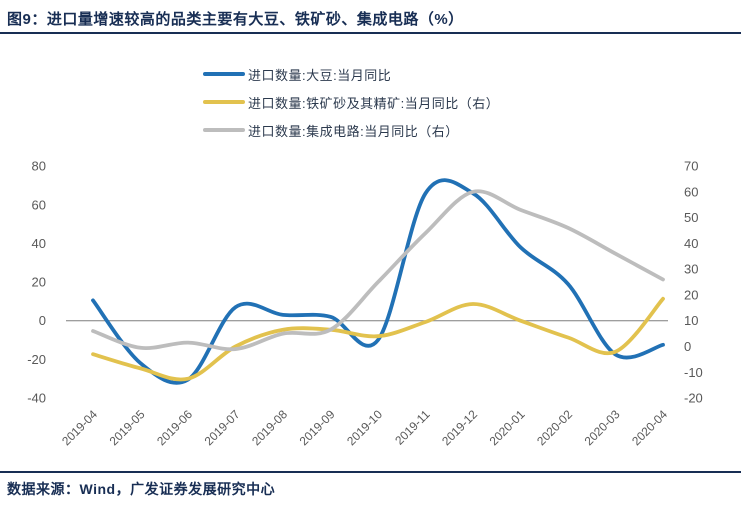 This screenshot has height=507, width=741. Describe the element at coordinates (353, 131) in the screenshot. I see `legend-label: 进口数量:集成电路:当月同比（右）` at that location.